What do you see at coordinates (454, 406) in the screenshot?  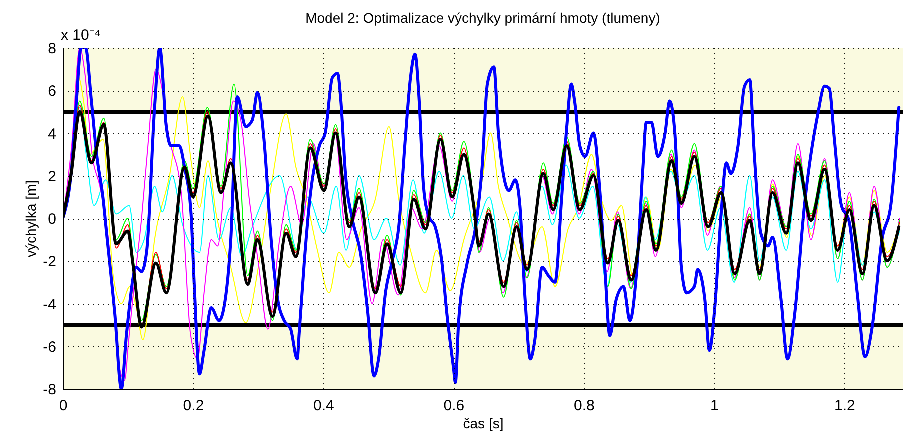 I see `x-tick-label: 0.6` at bounding box center [454, 406].